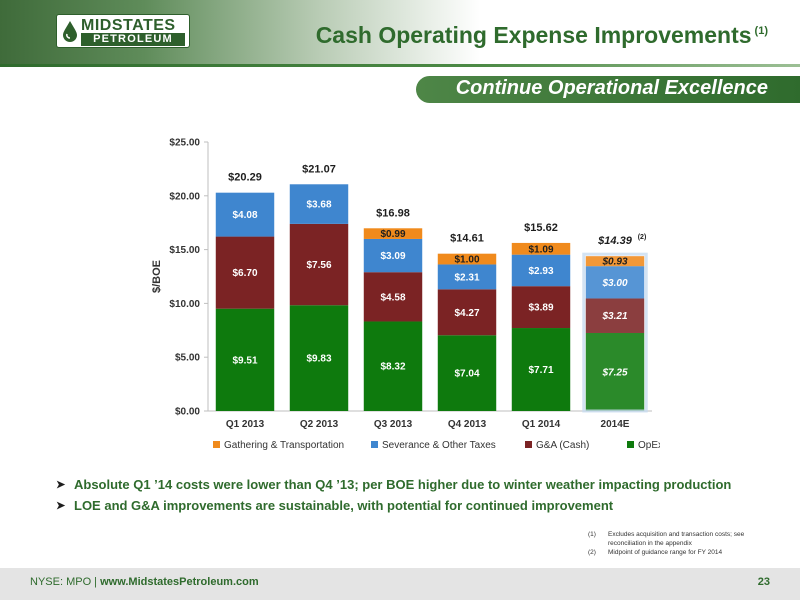 Image resolution: width=800 pixels, height=600 pixels. Describe the element at coordinates (649, 445) in the screenshot. I see `legend-label: OpEx` at that location.